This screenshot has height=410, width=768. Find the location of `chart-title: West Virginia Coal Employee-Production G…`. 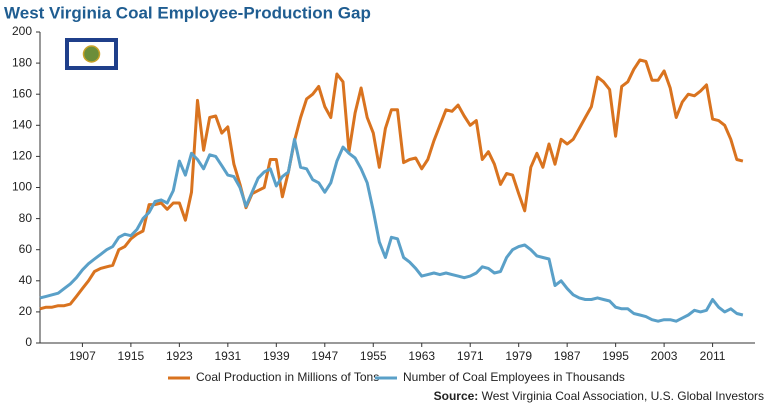

chart-title: West Virginia Coal Employee-Production G… is located at coordinates (187, 12).